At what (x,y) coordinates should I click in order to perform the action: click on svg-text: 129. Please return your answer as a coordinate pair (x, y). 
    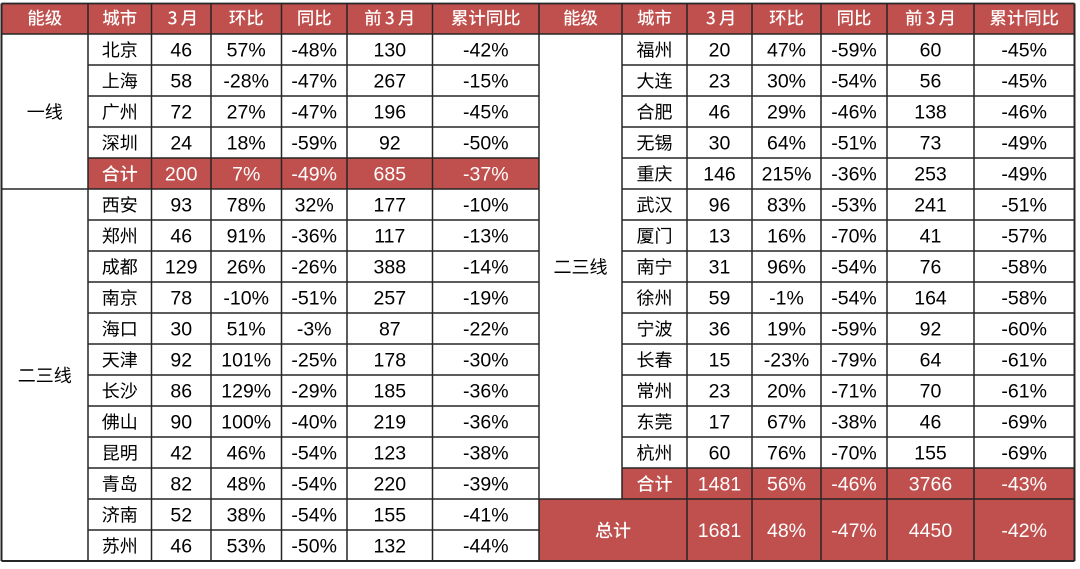
    Looking at the image, I should click on (181, 268).